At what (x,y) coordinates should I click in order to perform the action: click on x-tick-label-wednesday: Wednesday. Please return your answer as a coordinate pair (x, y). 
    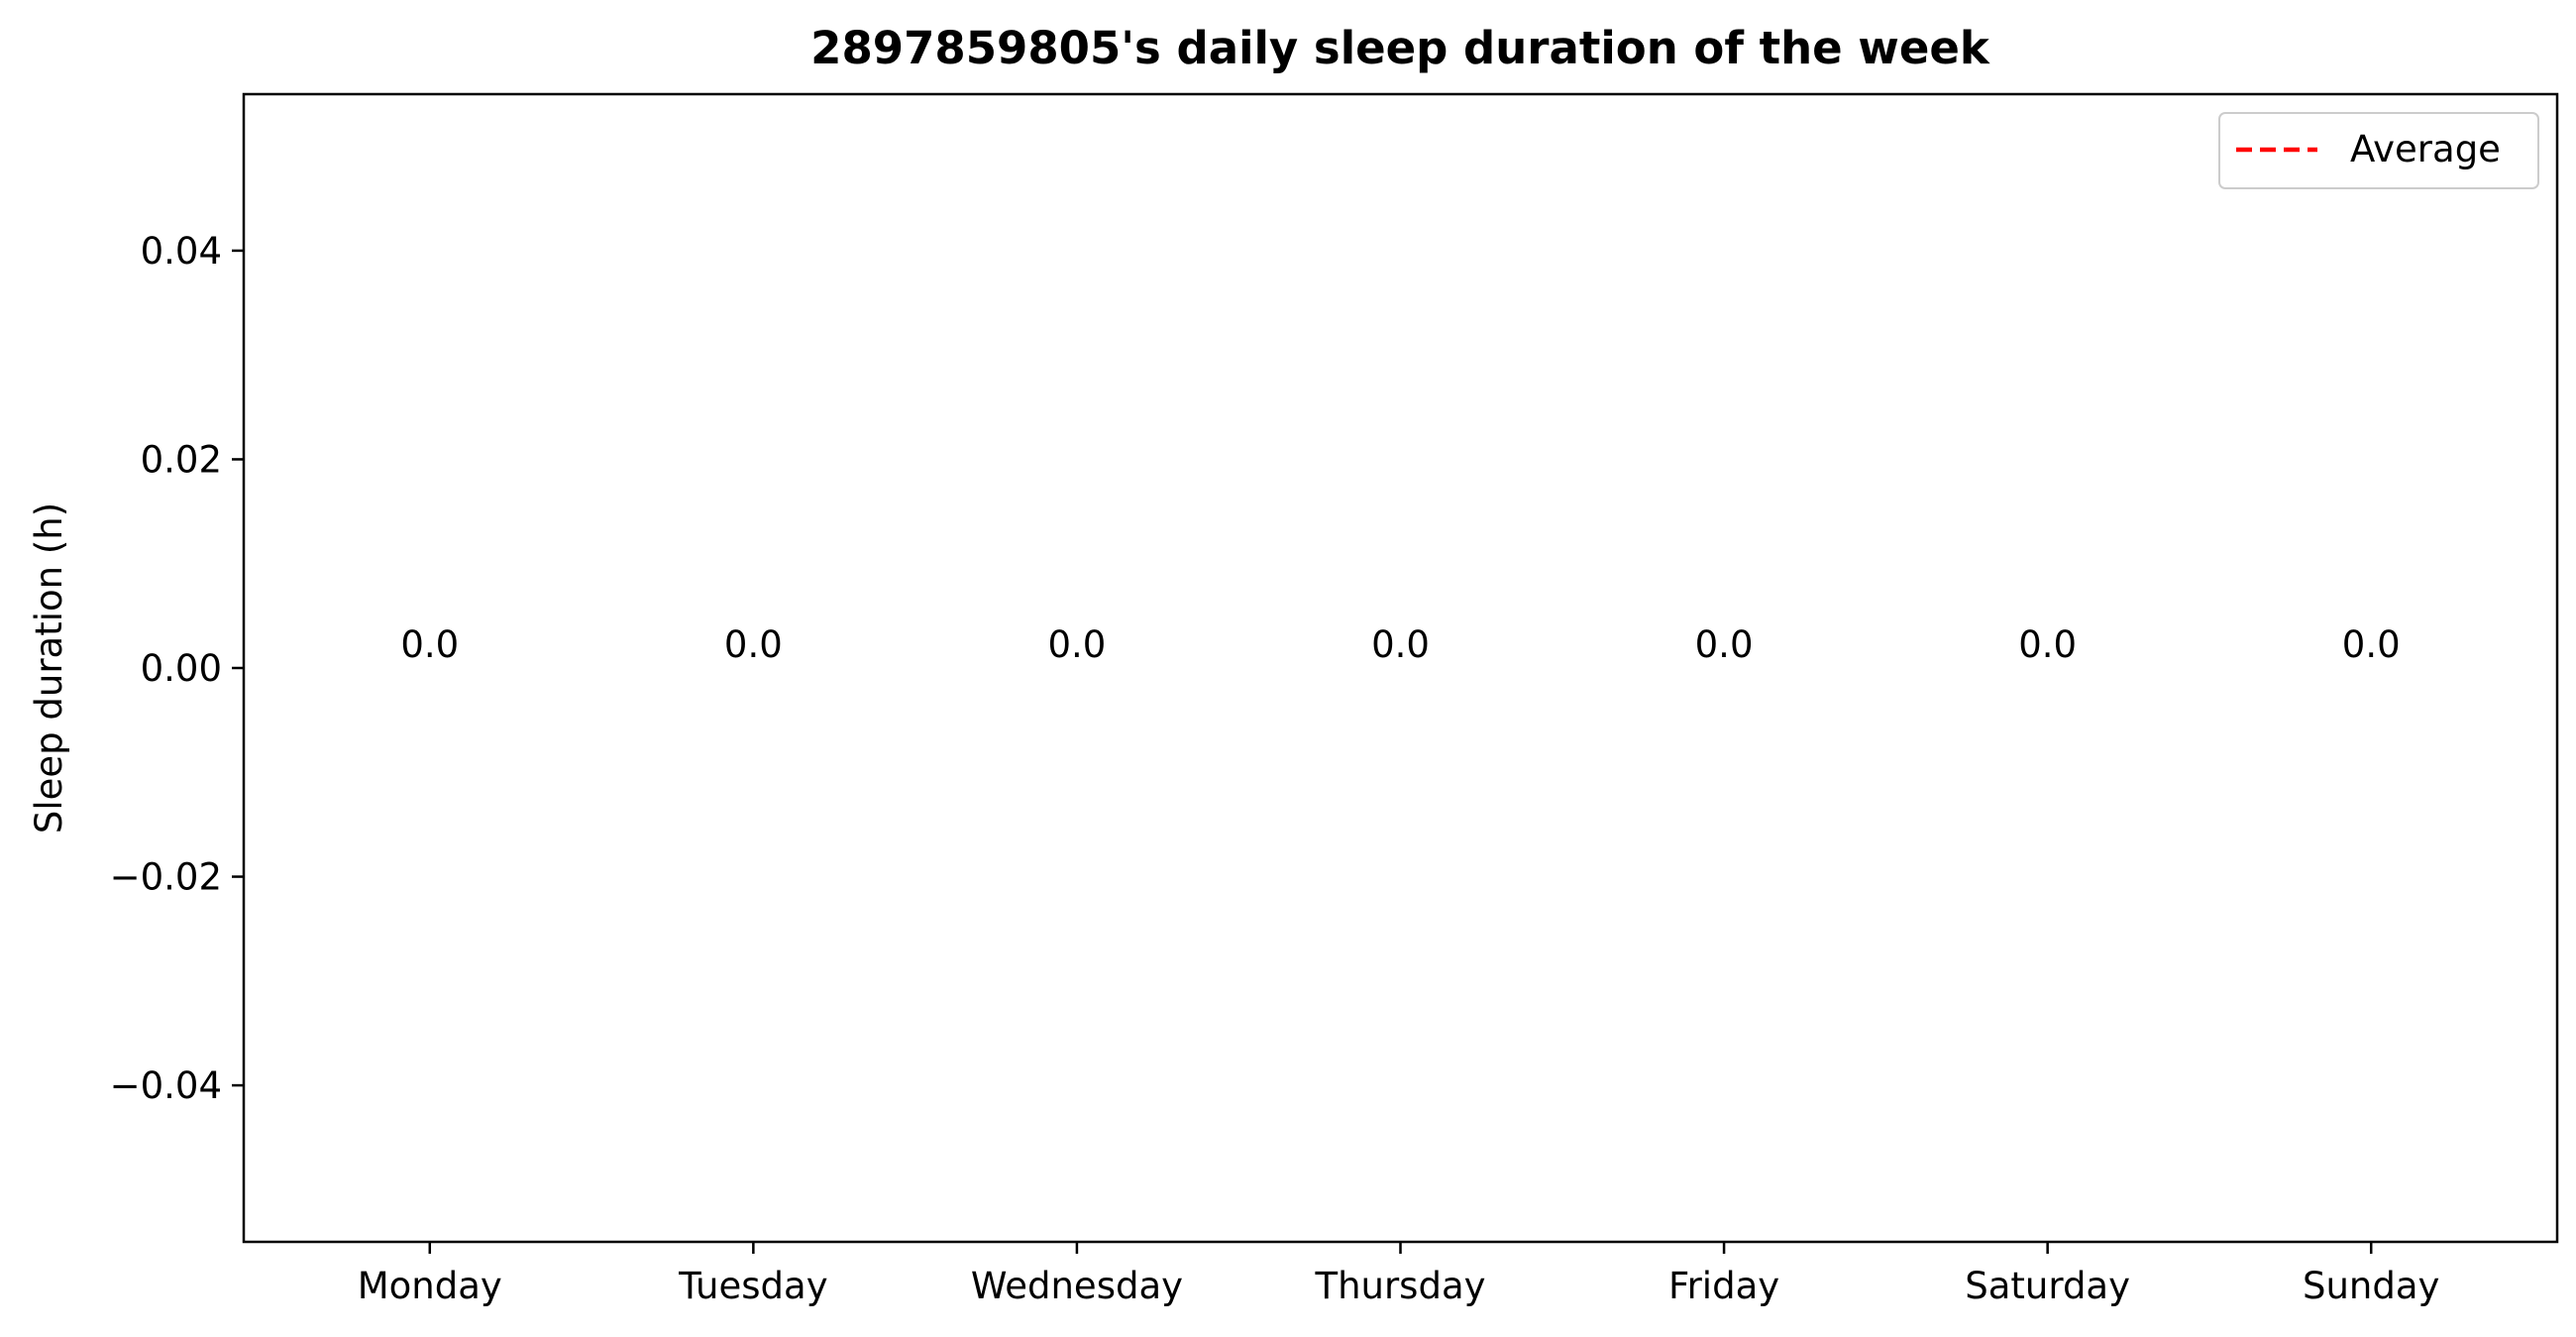
    Looking at the image, I should click on (1077, 1286).